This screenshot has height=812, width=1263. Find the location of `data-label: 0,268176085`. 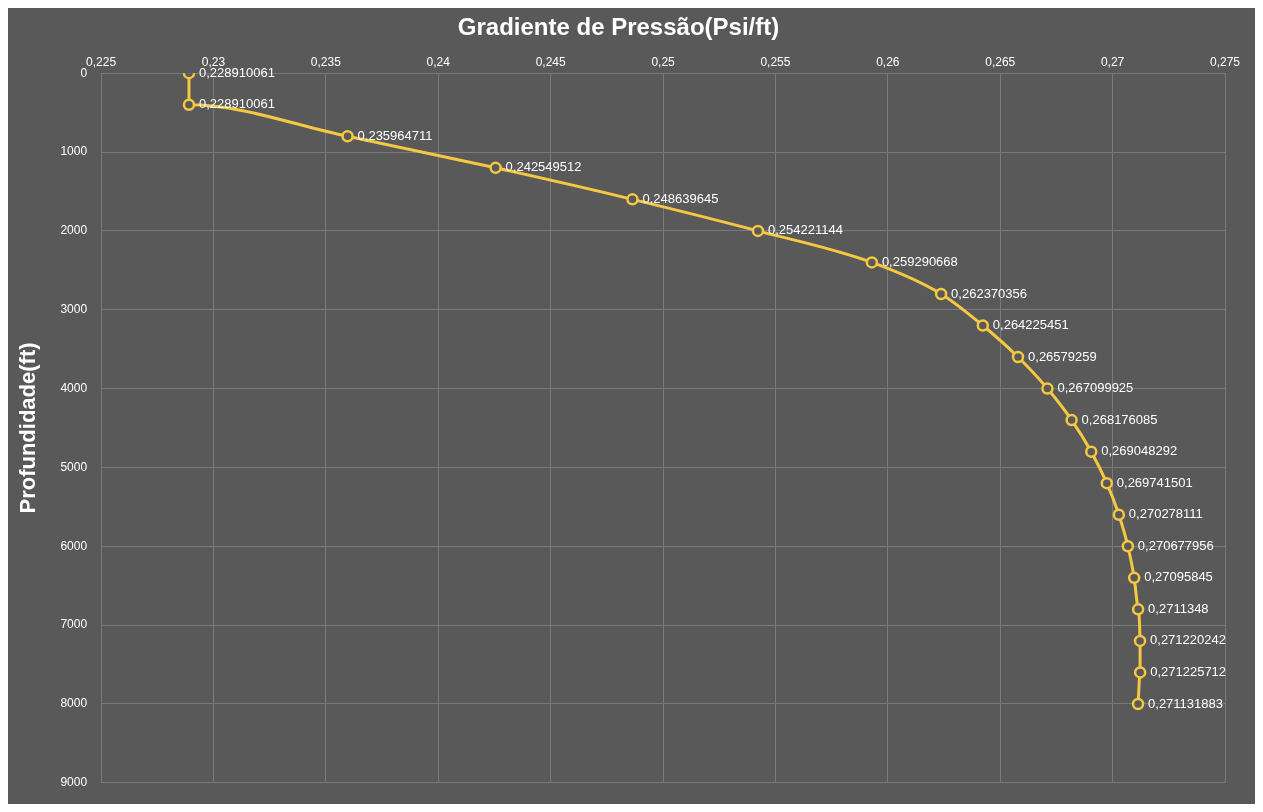

data-label: 0,268176085 is located at coordinates (1119, 419).